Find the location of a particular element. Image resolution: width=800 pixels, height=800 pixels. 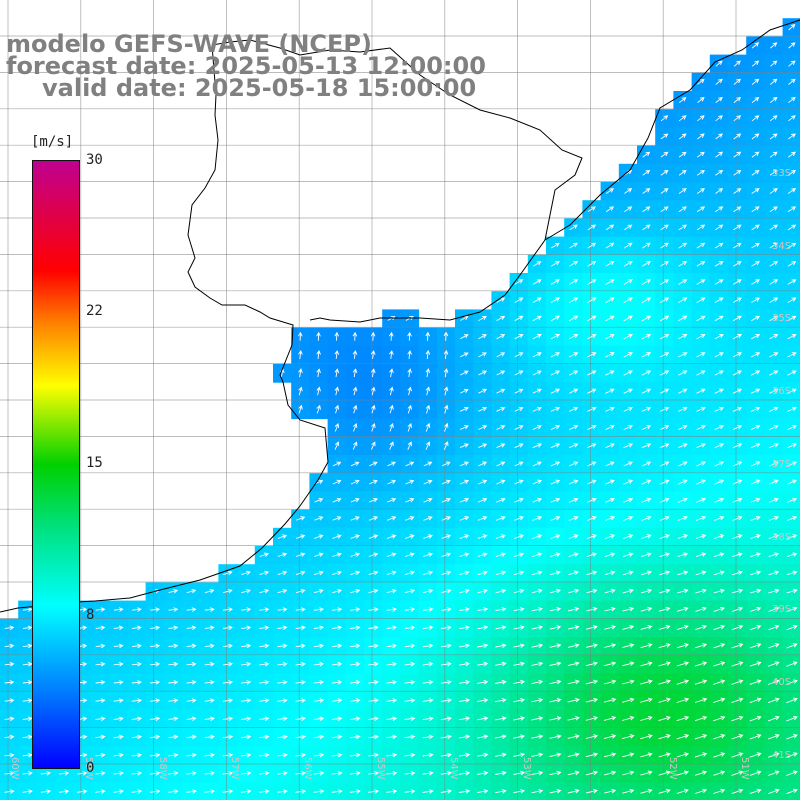

wind-cell is located at coordinates (791, 791).